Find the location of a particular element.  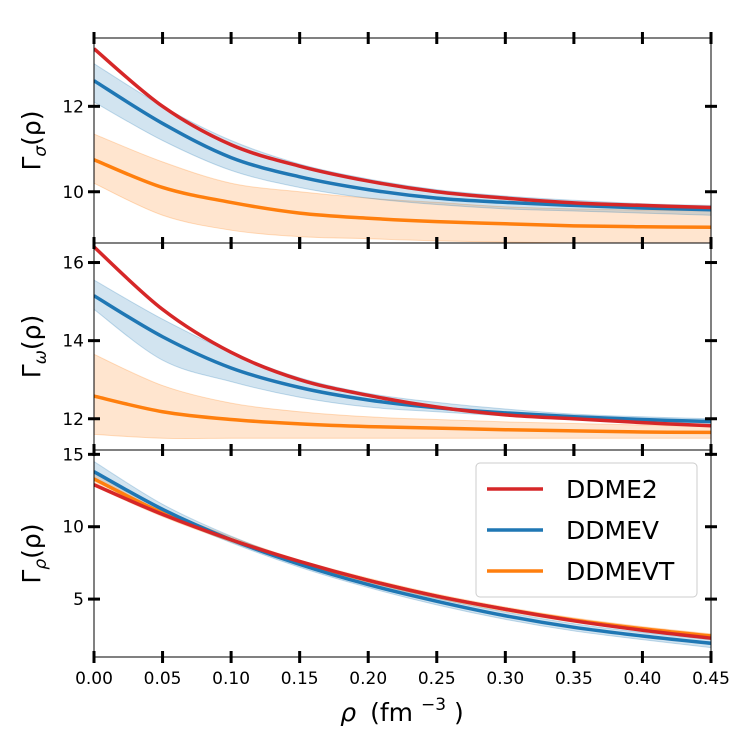

legend: DDME2 DDMEV DDMEVT is located at coordinates (586, 530).